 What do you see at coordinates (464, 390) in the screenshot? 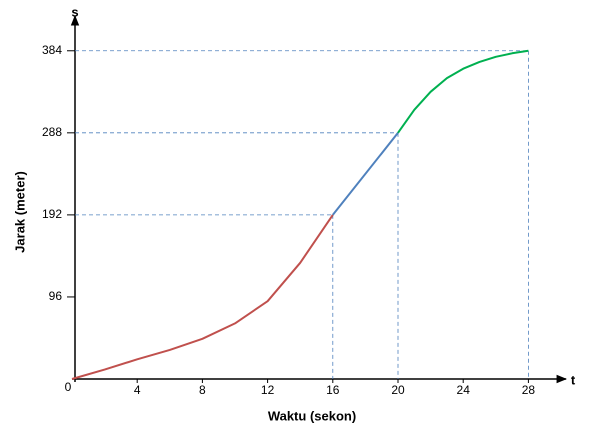
I see `x-tick-label: 24` at bounding box center [464, 390].